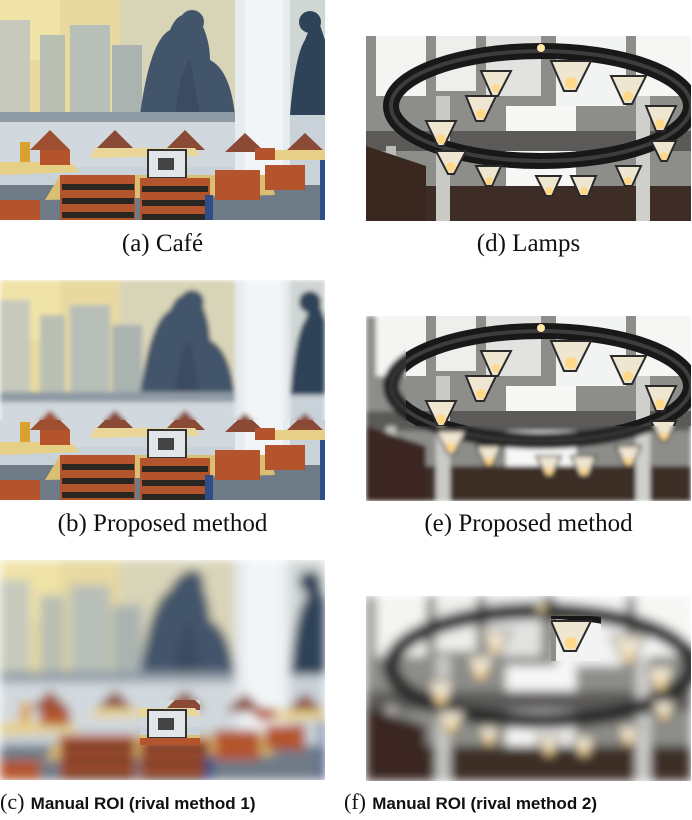 The width and height of the screenshot is (692, 820). I want to click on panel-b-image, so click(162, 390).